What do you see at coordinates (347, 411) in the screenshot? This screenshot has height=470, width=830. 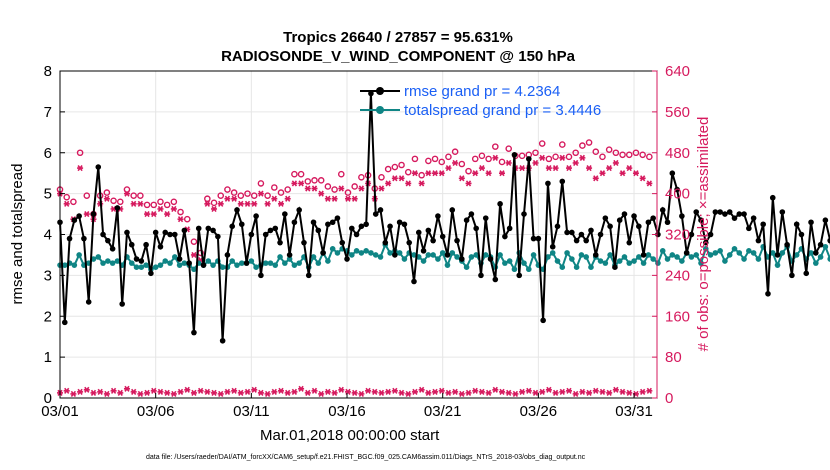 I see `x-tick-label: 03/16` at bounding box center [347, 411].